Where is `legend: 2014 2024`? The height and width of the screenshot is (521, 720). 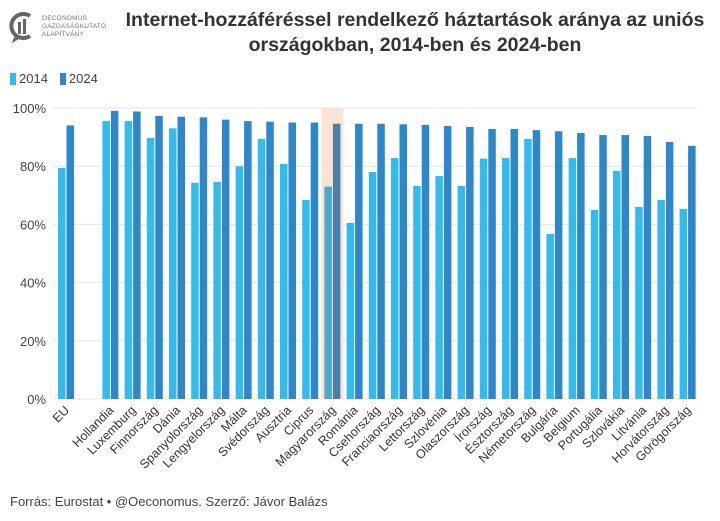
legend: 2014 2024 is located at coordinates (54, 78).